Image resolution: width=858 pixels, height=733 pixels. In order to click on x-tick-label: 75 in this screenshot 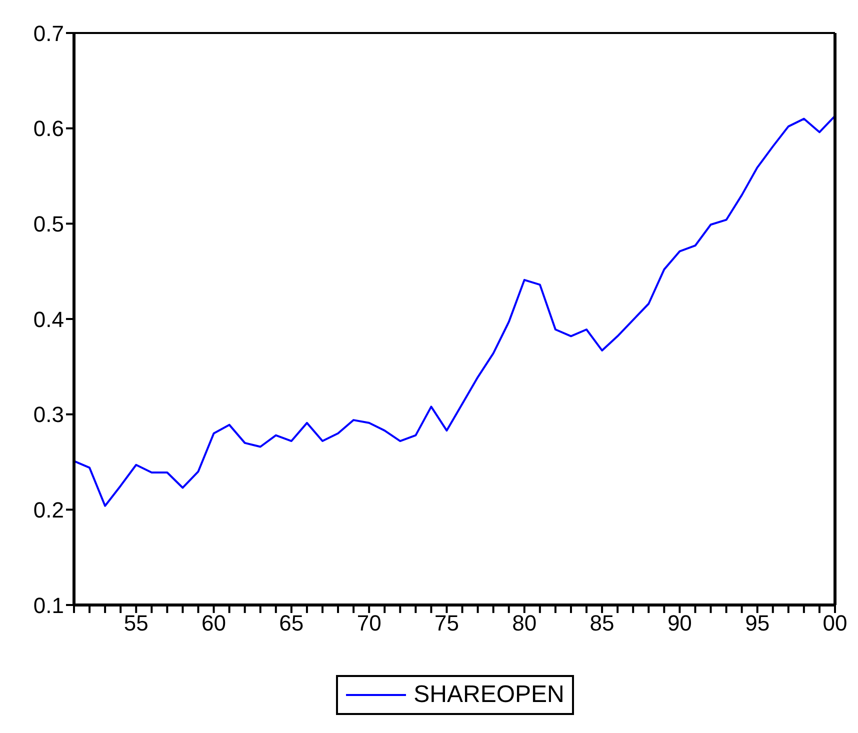, I will do `click(446, 623)`.